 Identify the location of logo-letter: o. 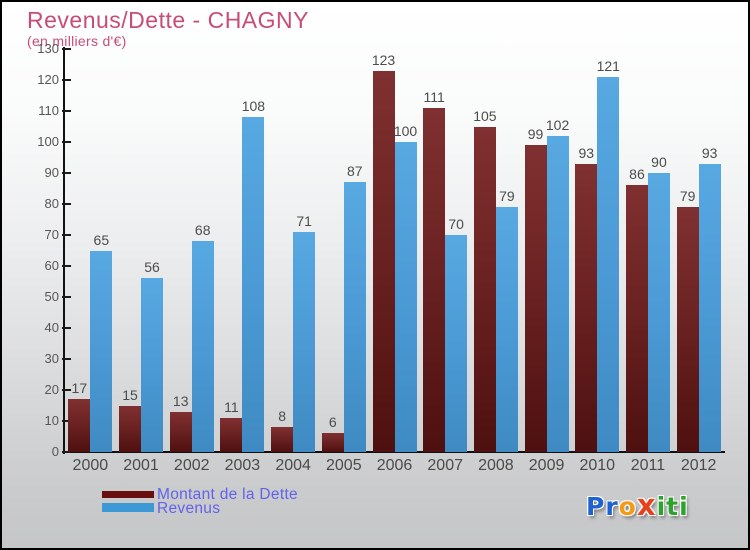
(627, 506).